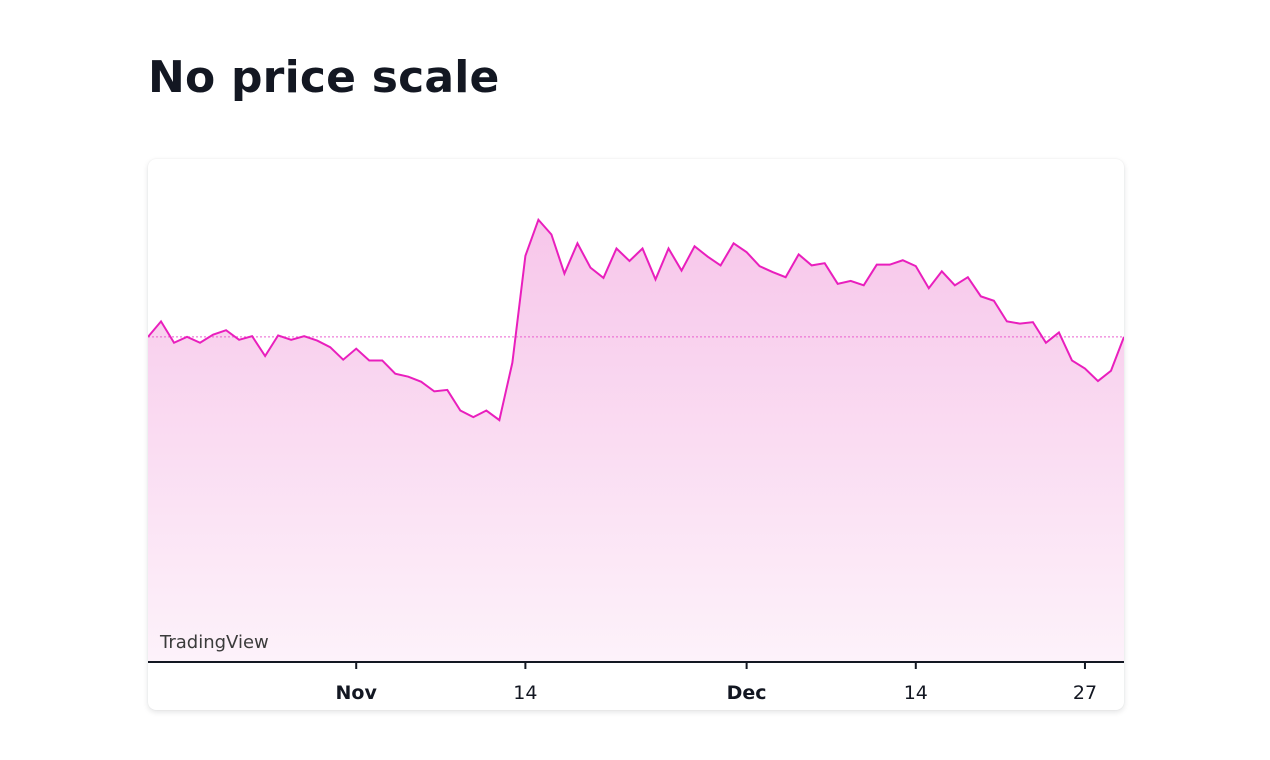 This screenshot has width=1270, height=760. What do you see at coordinates (1085, 693) in the screenshot?
I see `x-tick-label: 27` at bounding box center [1085, 693].